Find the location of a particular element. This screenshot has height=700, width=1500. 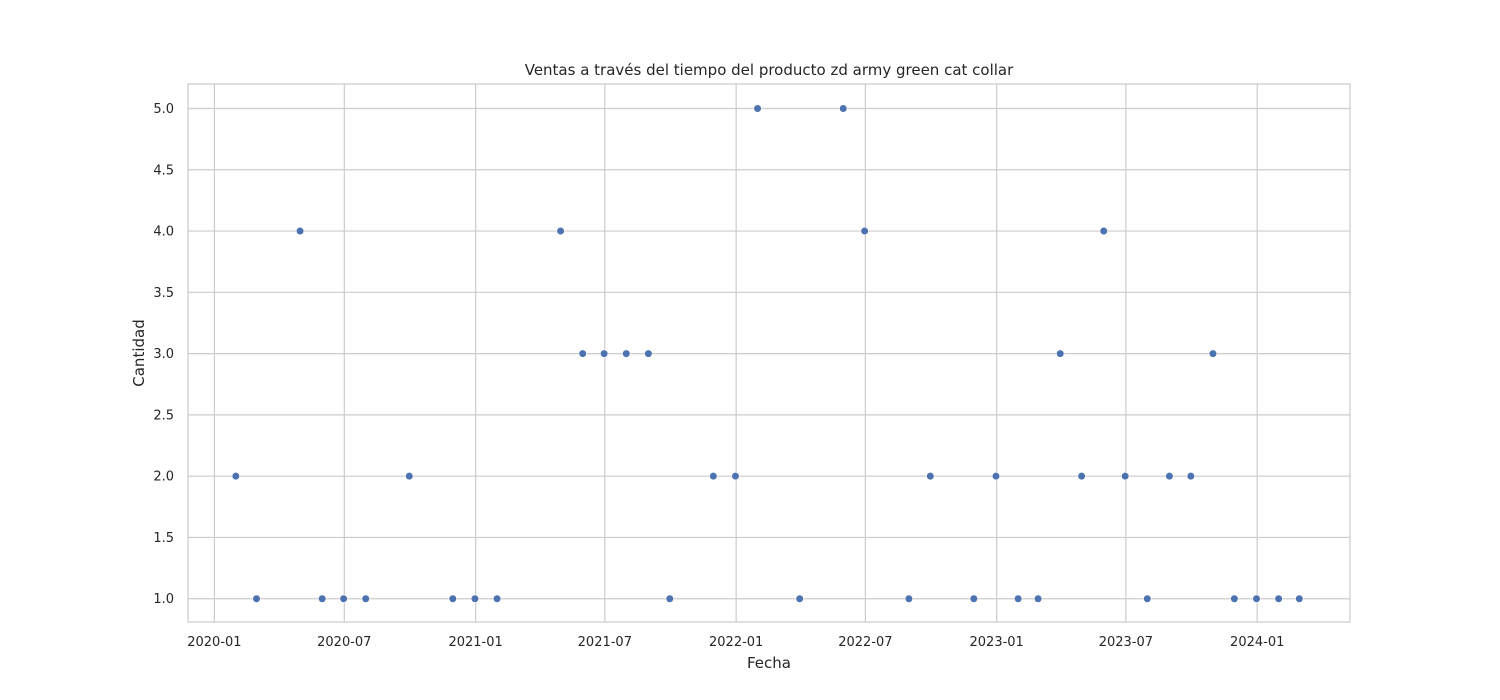

y-tick-label: 1.5 is located at coordinates (163, 538).